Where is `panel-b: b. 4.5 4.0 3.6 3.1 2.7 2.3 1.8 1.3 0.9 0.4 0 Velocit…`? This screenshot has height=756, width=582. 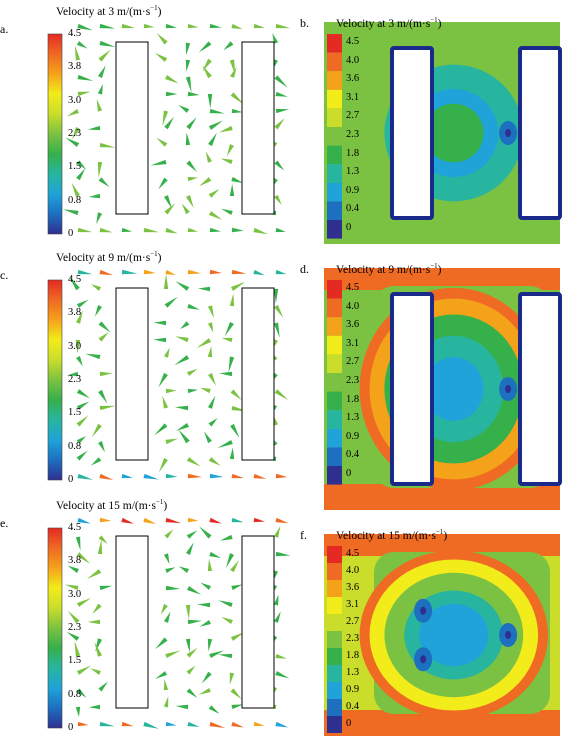 panel-b: b. 4.5 4.0 3.6 3.1 2.7 2.3 1.8 1.3 0.9 0.4 0 Velocit… is located at coordinates (431, 132).